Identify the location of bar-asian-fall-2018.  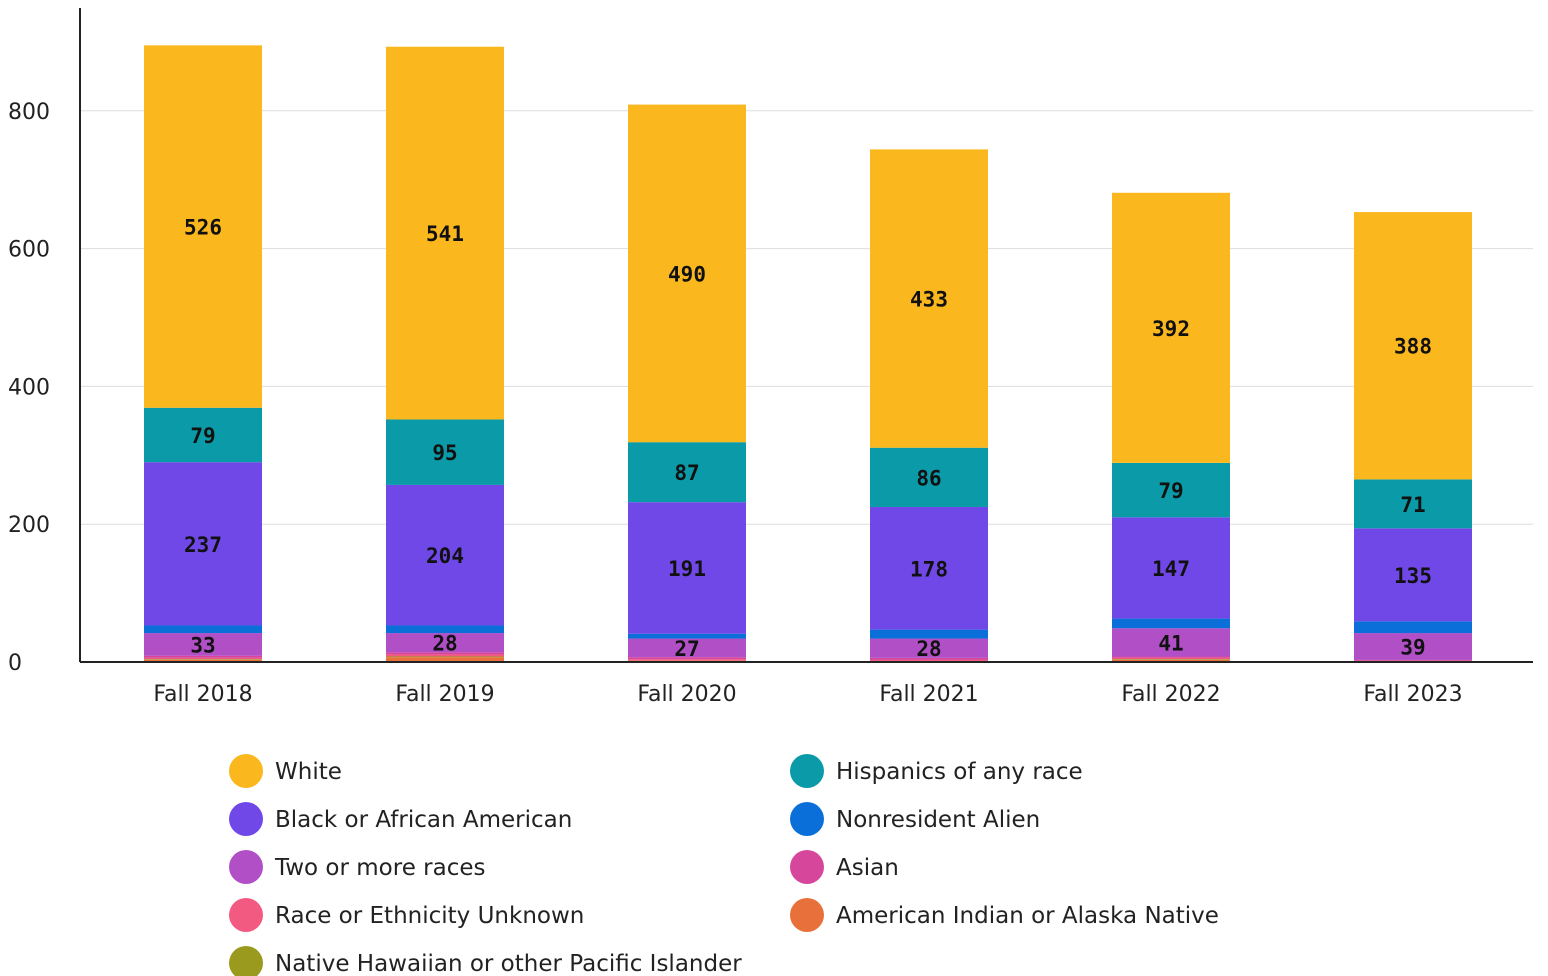
(203, 656).